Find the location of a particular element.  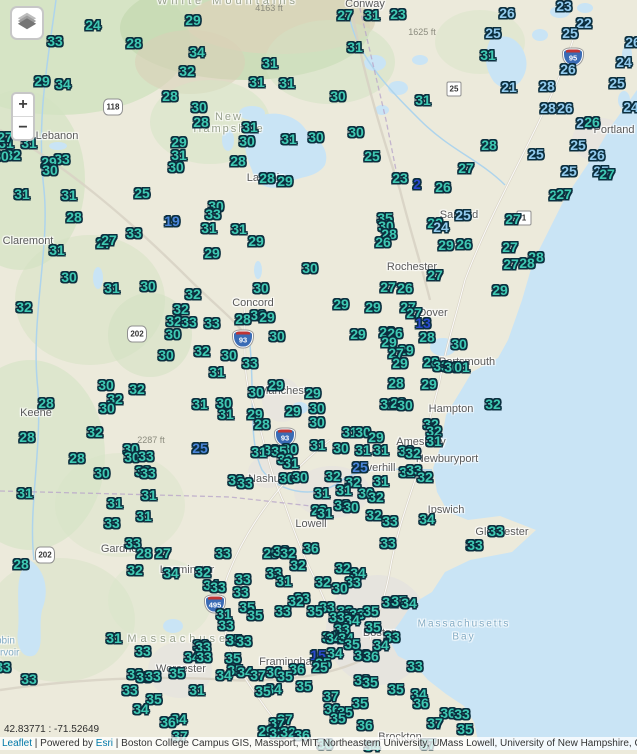

zoom-out-button: − is located at coordinates (23, 127).